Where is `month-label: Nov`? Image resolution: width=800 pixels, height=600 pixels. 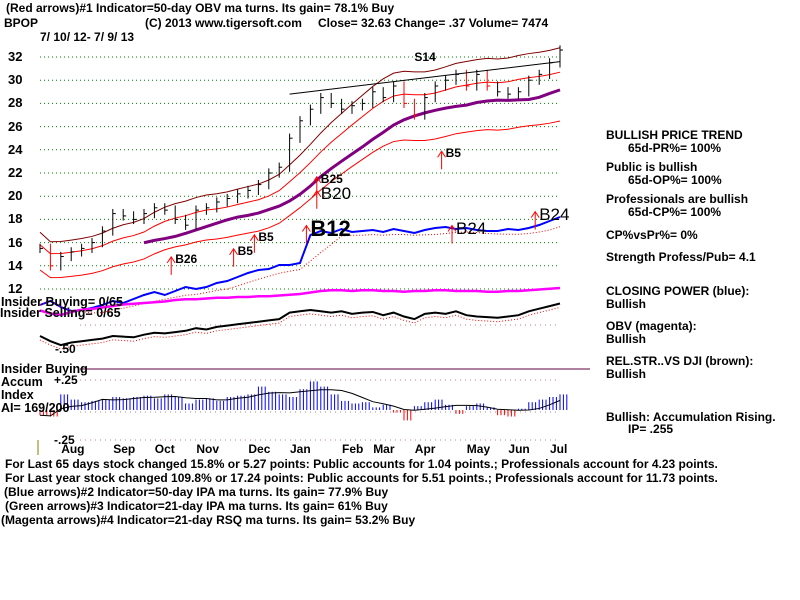 month-label: Nov is located at coordinates (208, 449).